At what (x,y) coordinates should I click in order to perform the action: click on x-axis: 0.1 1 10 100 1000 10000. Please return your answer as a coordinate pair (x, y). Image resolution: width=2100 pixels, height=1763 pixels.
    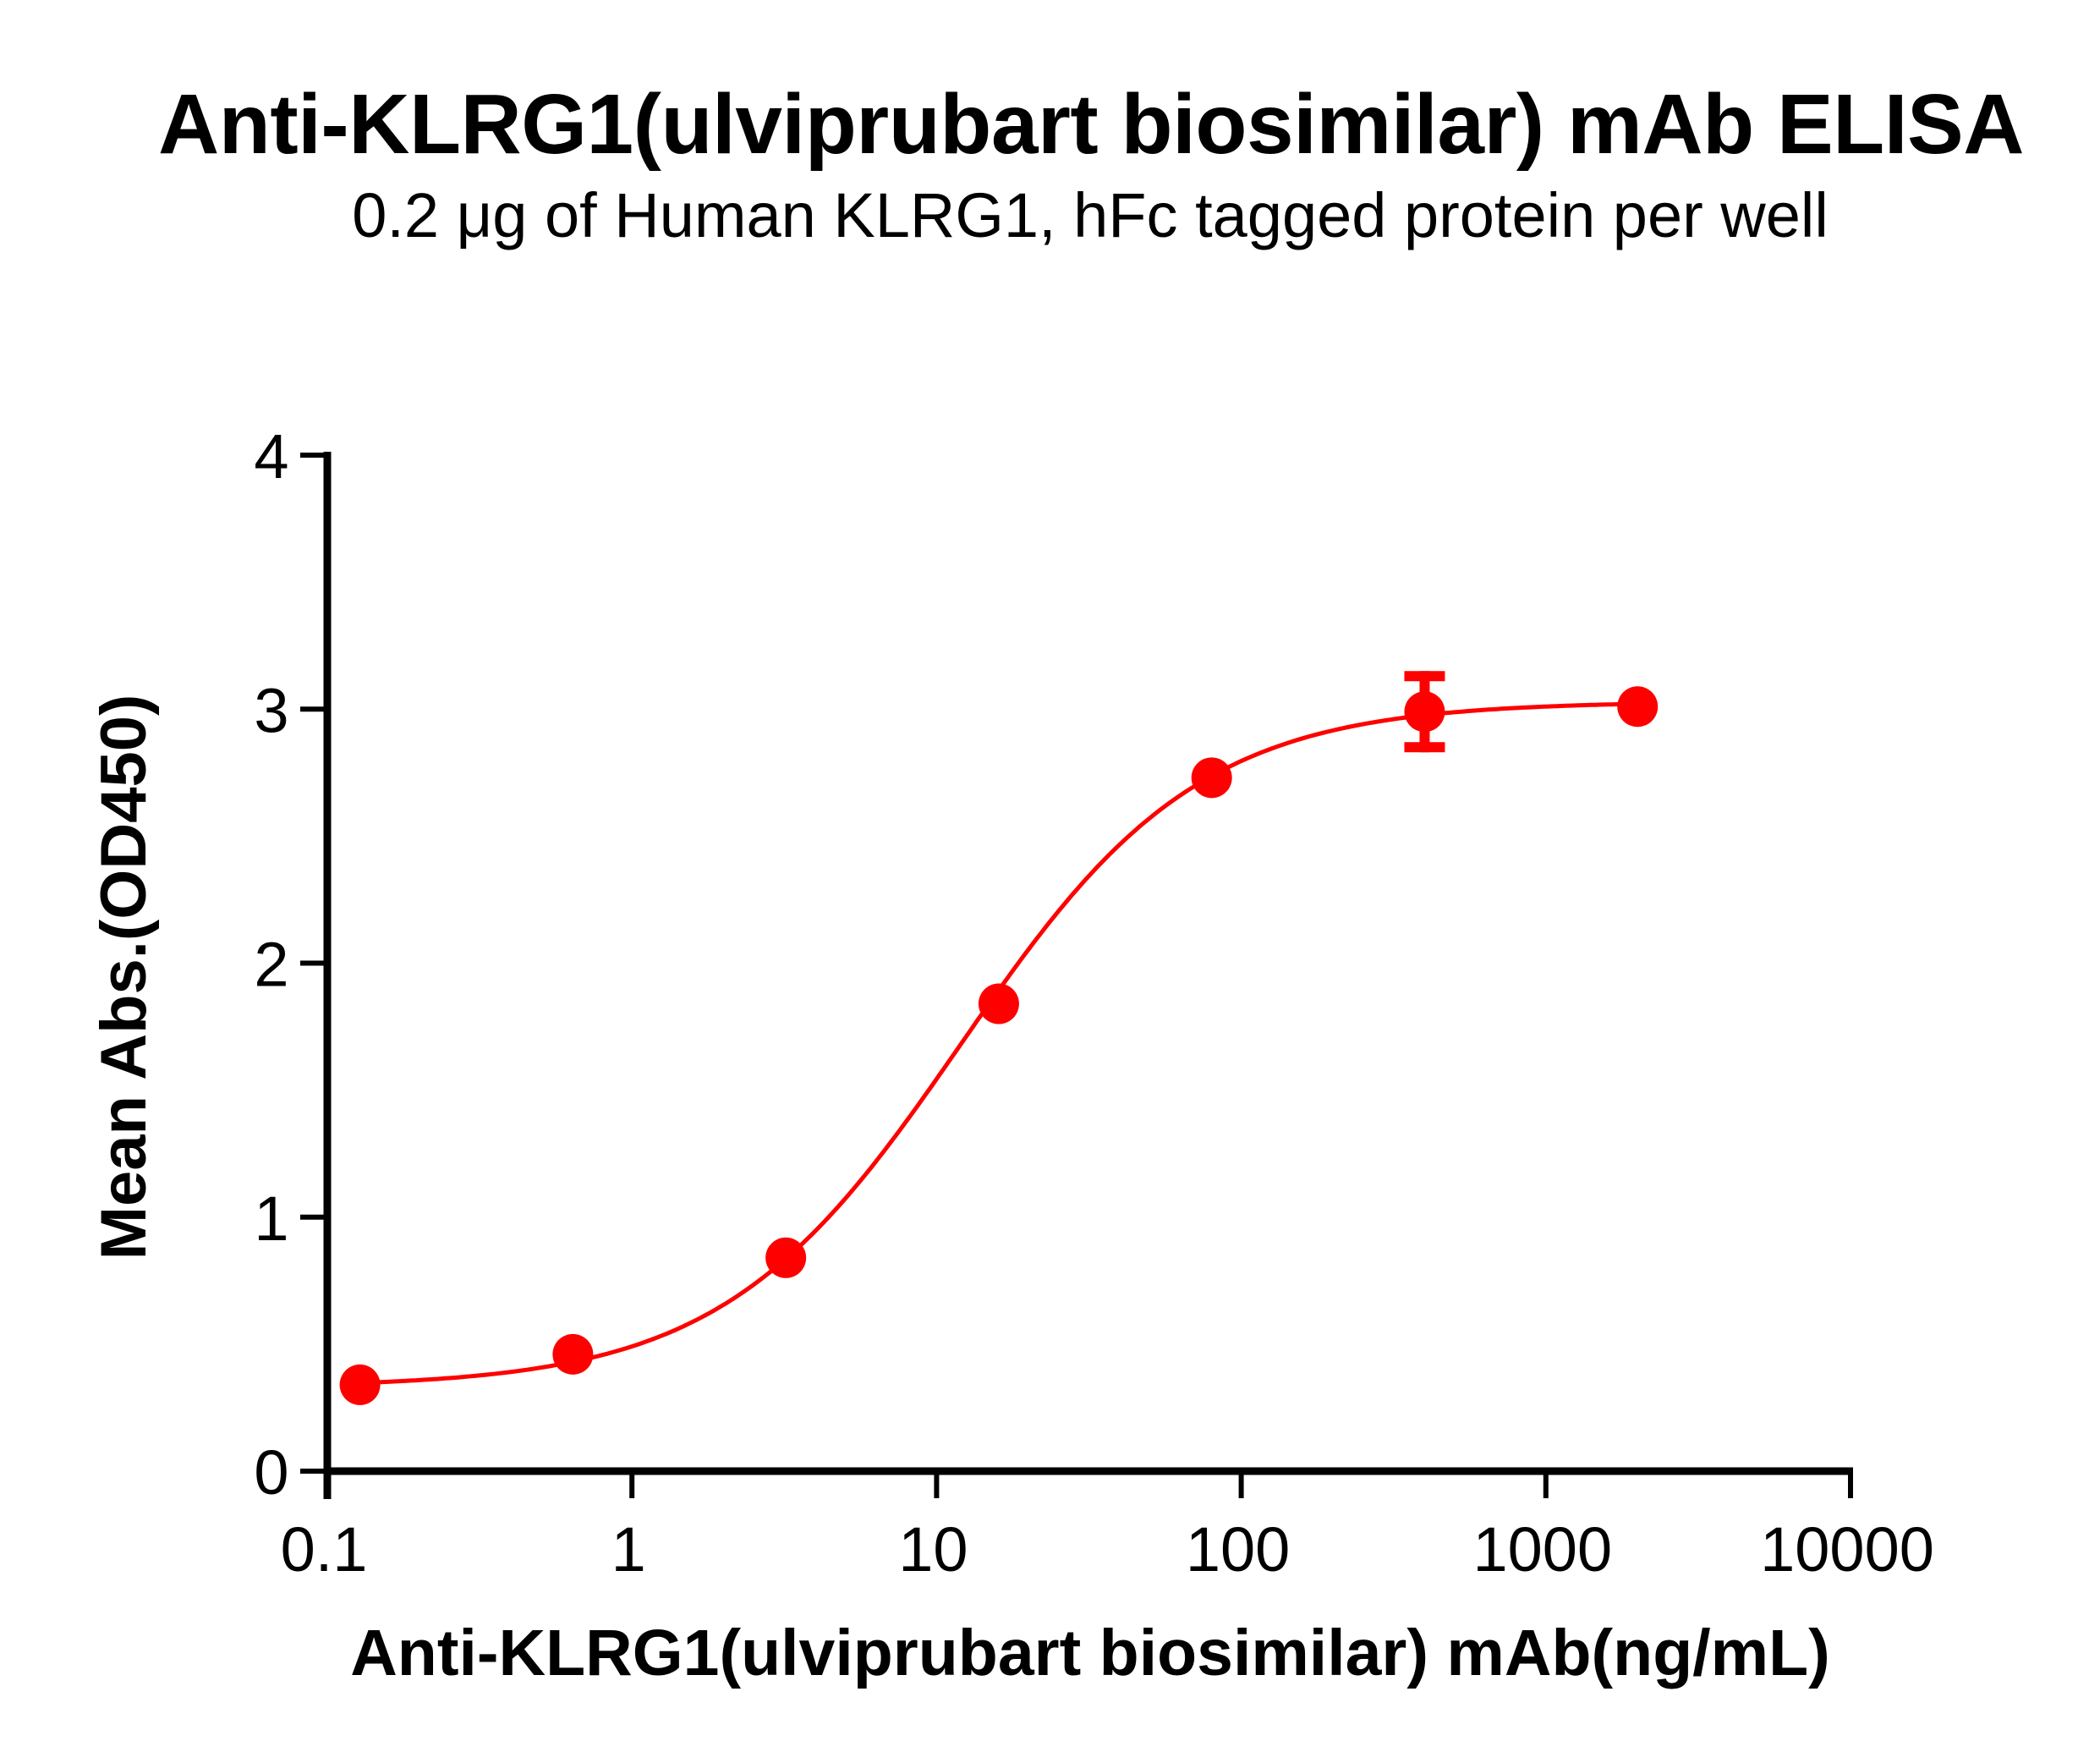
    Looking at the image, I should click on (1107, 1526).